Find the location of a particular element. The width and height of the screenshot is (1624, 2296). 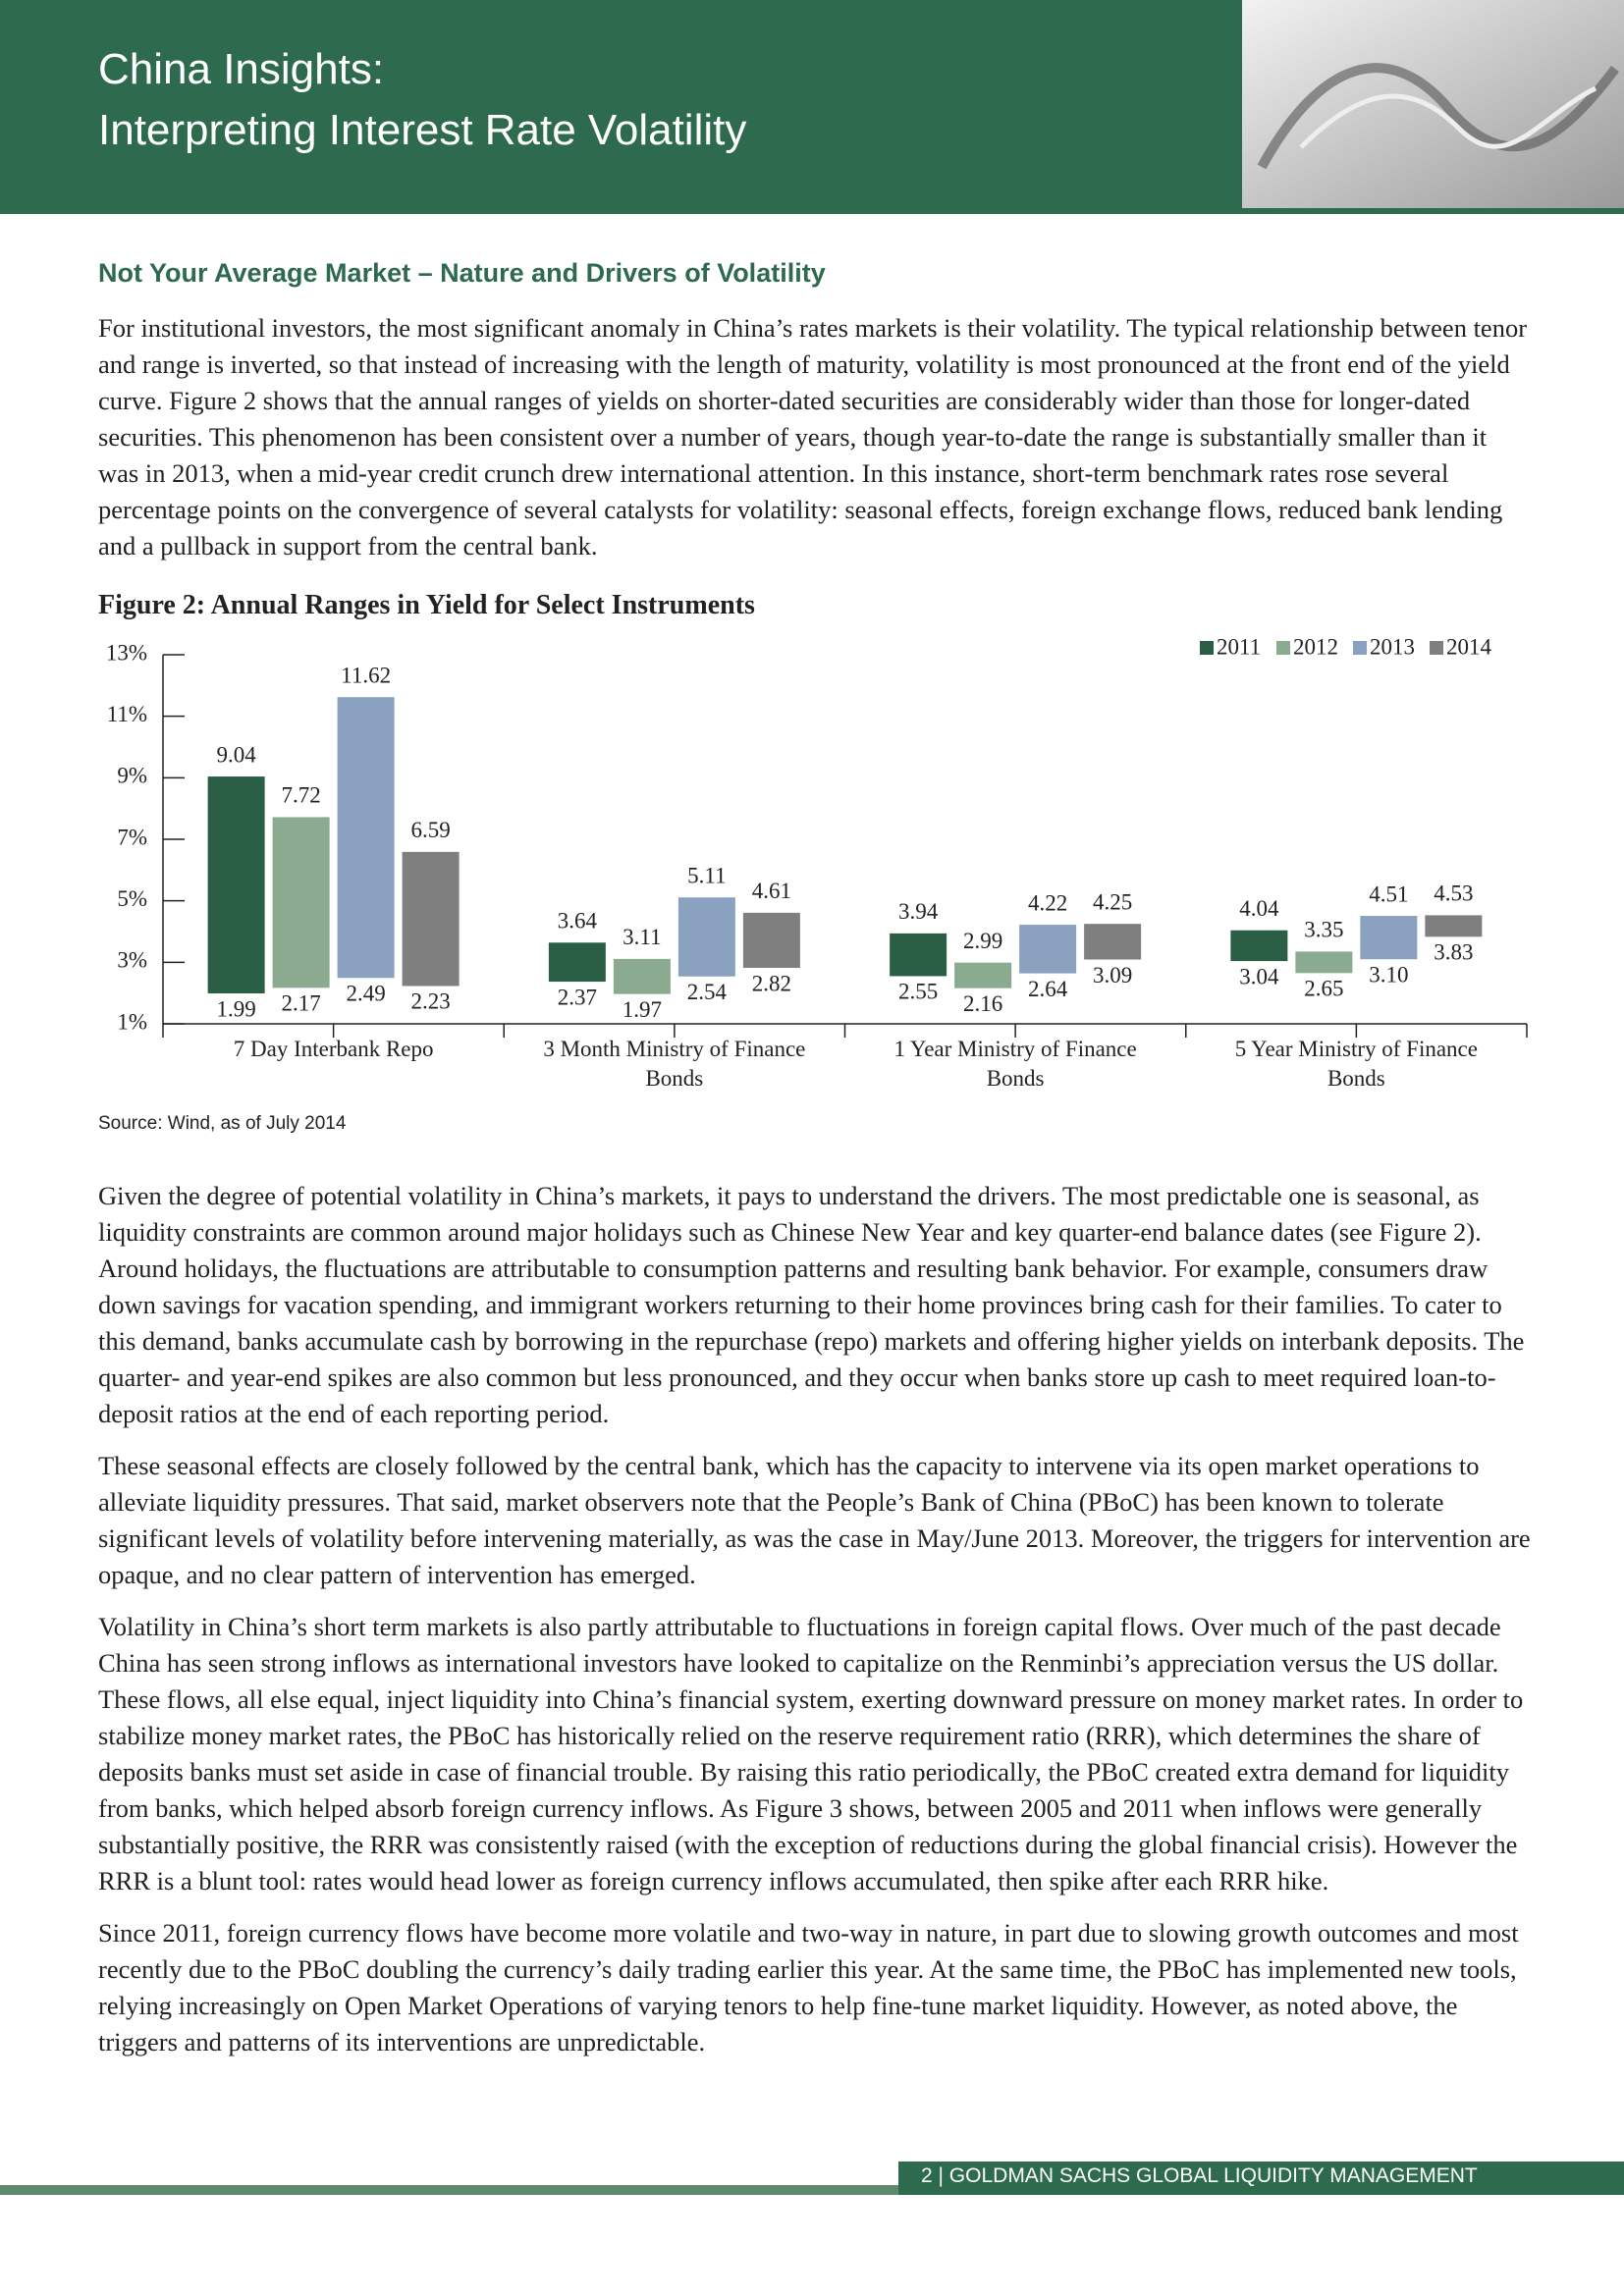

high-label: 4.04 is located at coordinates (1259, 908).